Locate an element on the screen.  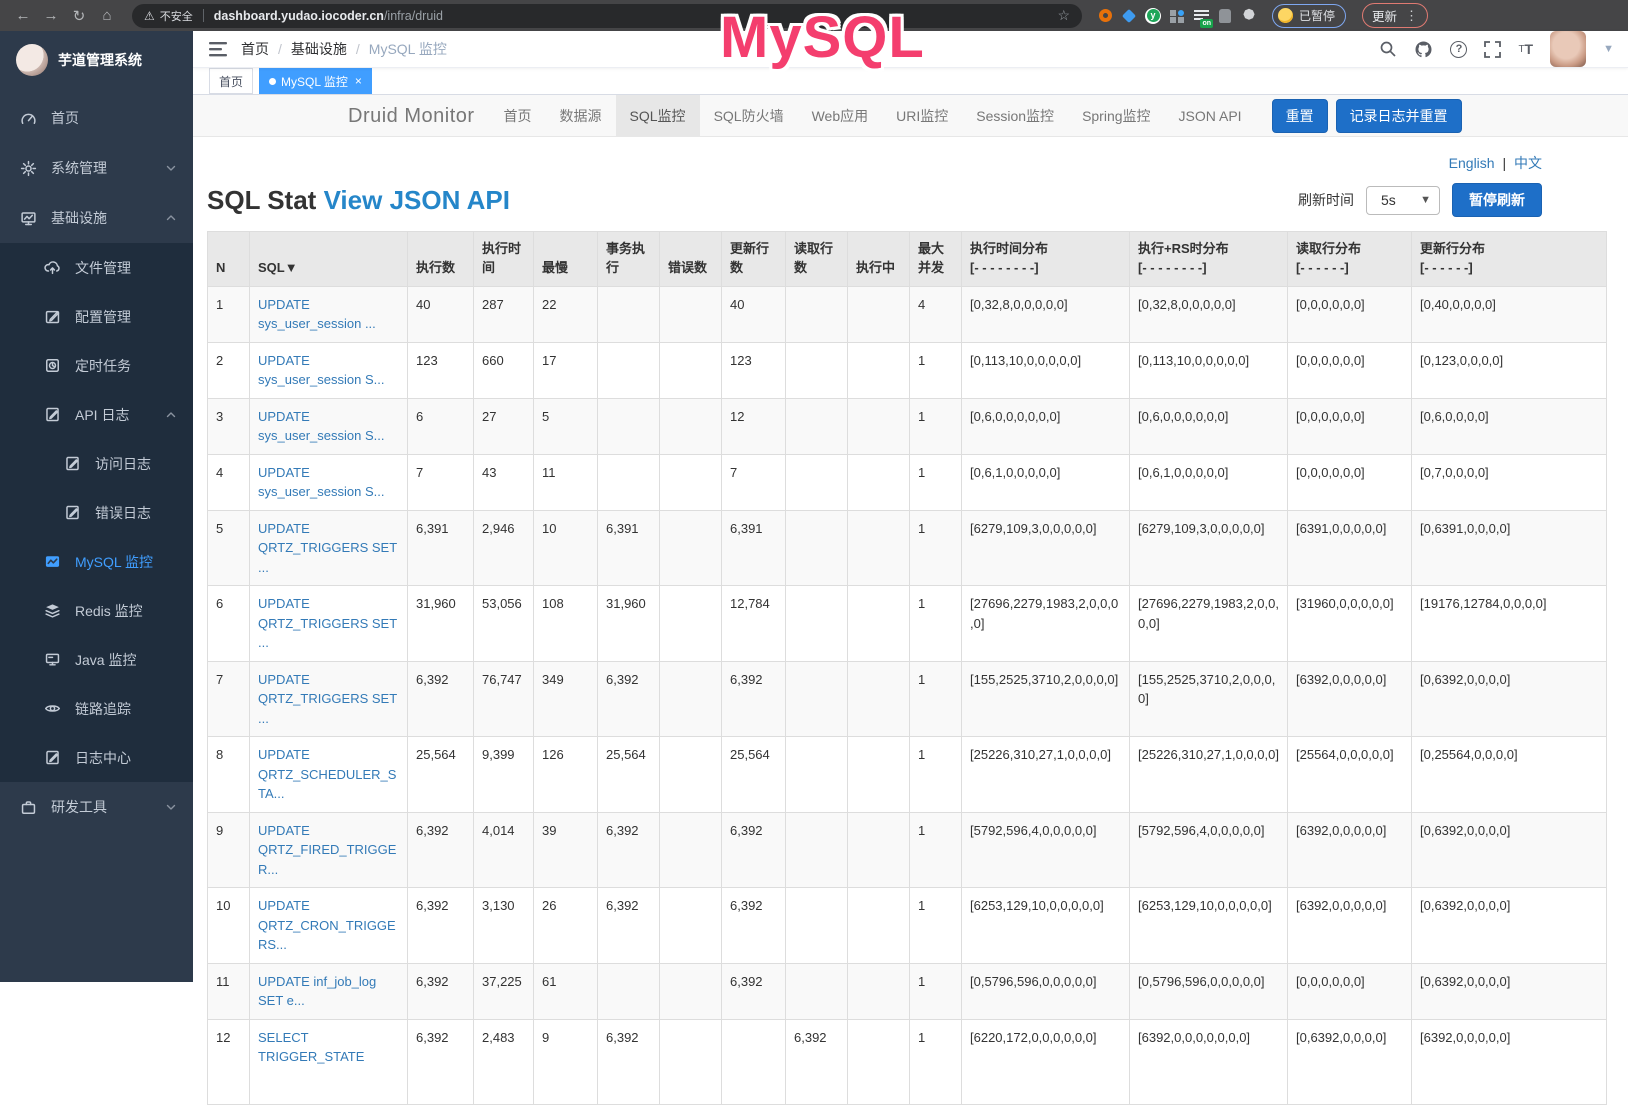
extension-gem-icon is located at coordinates (1129, 16).